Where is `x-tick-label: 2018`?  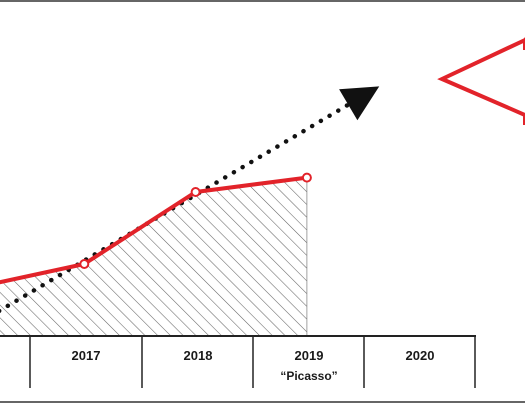 x-tick-label: 2018 is located at coordinates (198, 355).